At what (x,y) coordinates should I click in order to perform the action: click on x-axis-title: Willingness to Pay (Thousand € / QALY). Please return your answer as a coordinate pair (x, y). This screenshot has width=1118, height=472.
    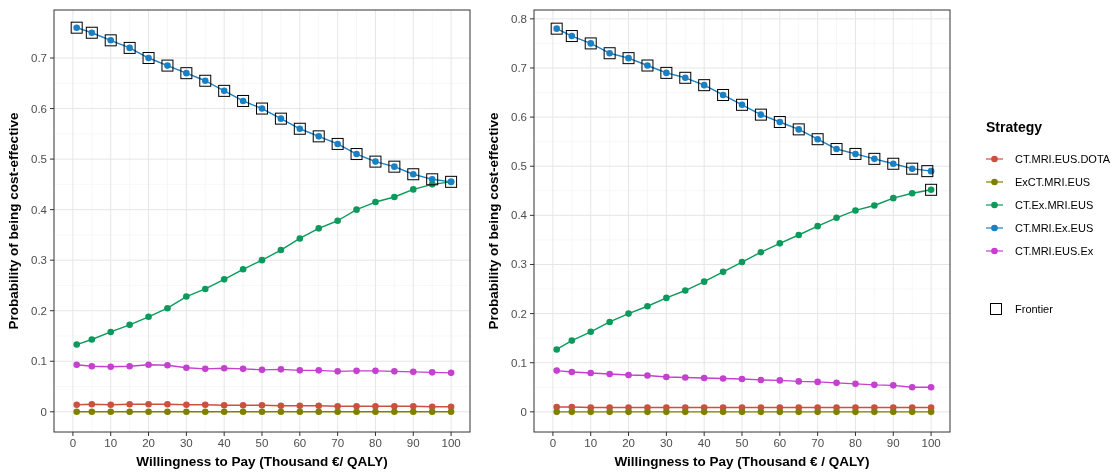
    Looking at the image, I should click on (742, 461).